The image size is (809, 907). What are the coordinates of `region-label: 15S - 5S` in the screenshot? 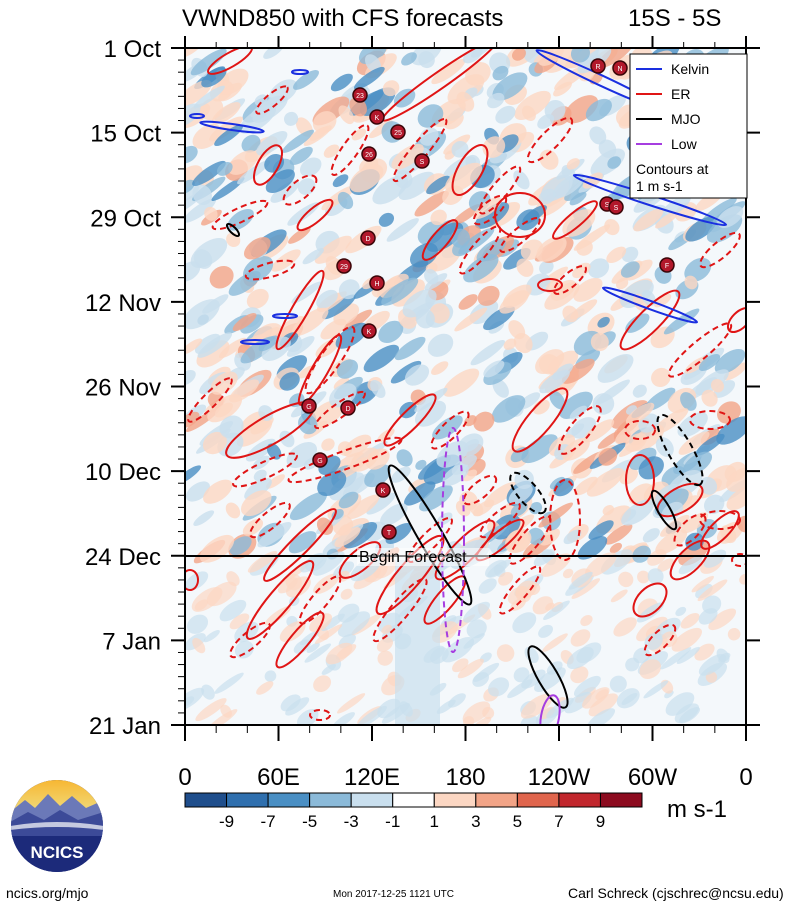 It's located at (674, 18).